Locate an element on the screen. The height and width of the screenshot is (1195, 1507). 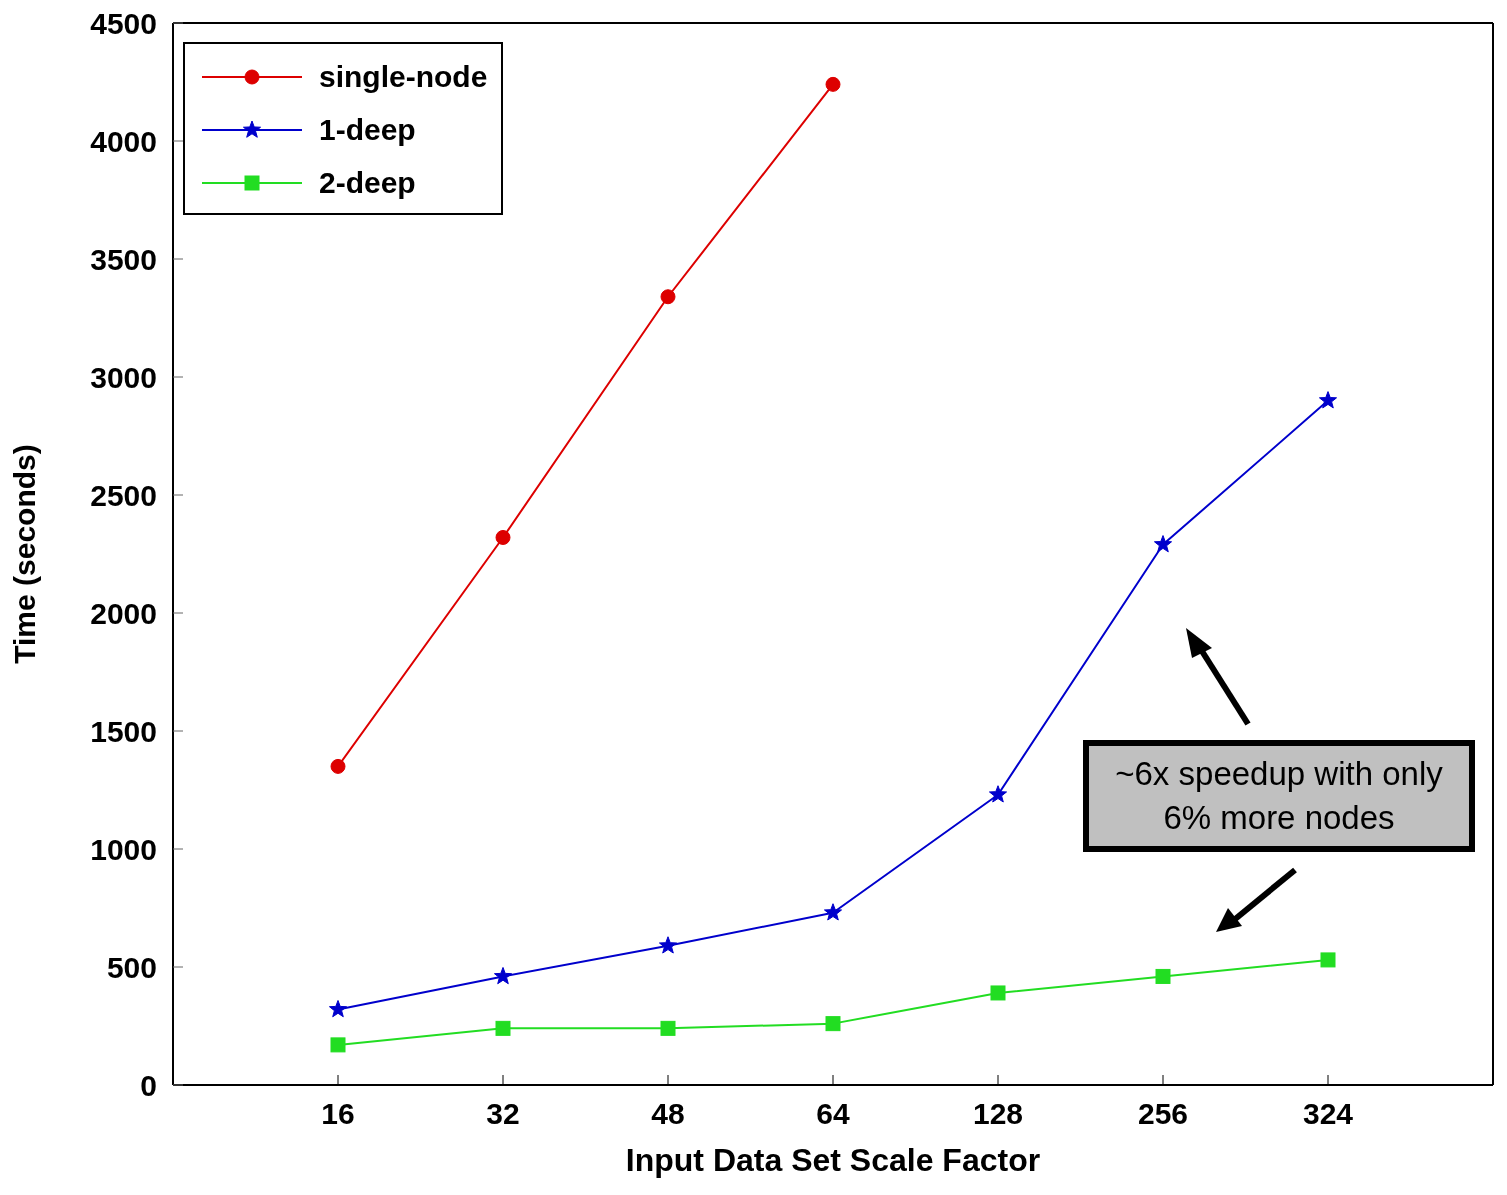
x-tick-label: 16 is located at coordinates (338, 1114).